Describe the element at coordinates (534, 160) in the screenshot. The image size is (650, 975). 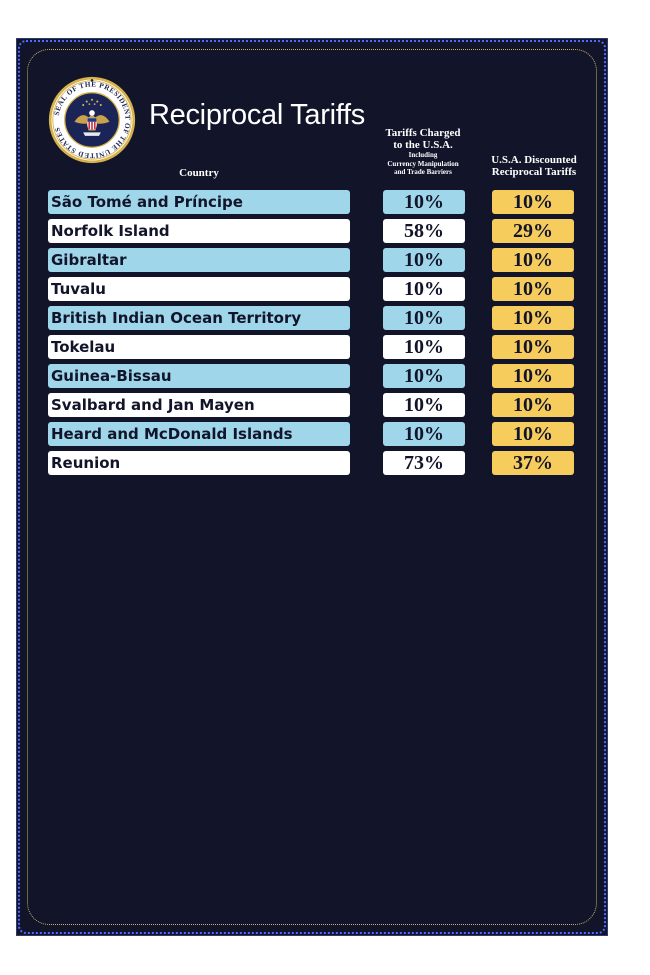
I see `discounted-header-line1: U.S.A. Discounted` at that location.